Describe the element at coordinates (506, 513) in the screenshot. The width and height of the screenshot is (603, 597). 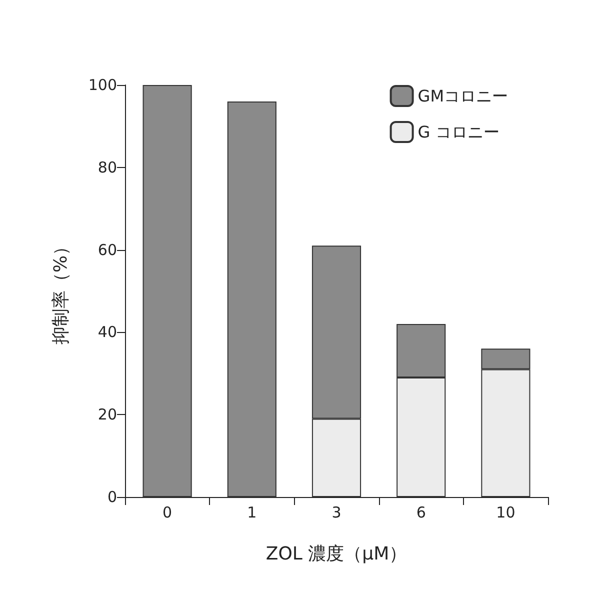
I see `x-tick-label: 10` at that location.